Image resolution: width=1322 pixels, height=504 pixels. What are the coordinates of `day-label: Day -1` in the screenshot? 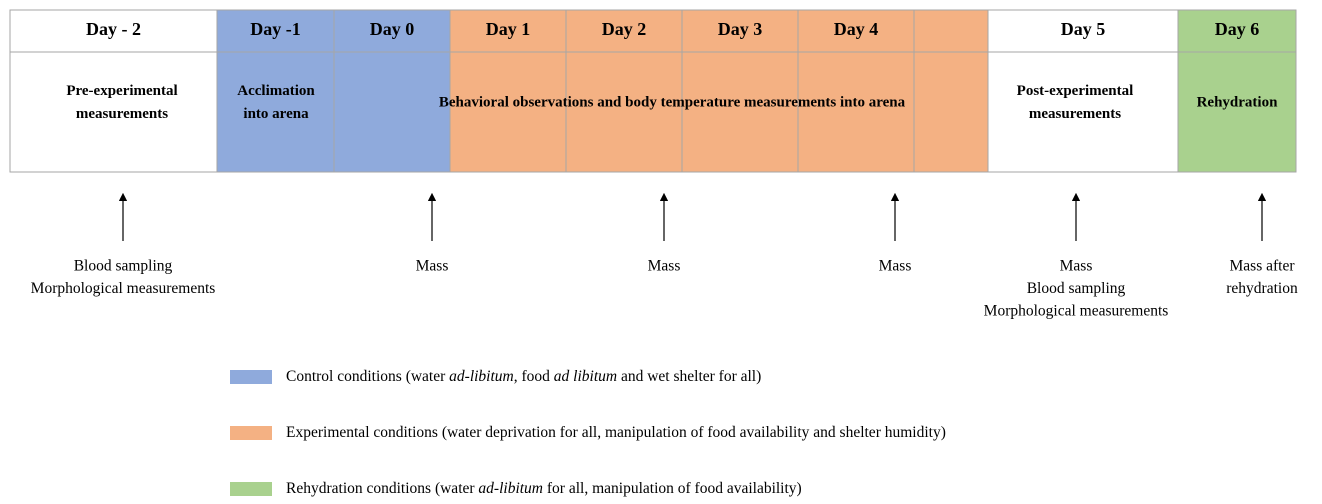 It's located at (275, 29).